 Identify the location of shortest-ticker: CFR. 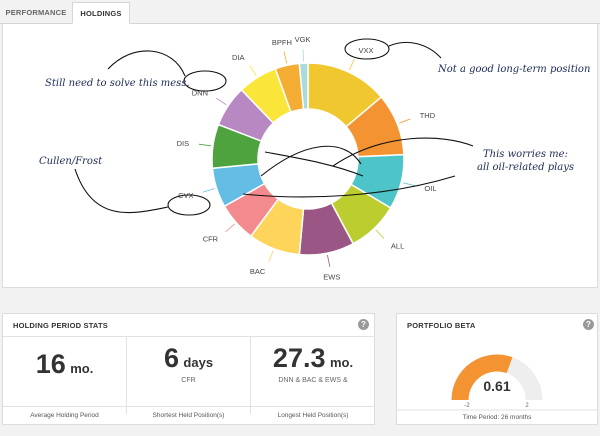
(188, 380).